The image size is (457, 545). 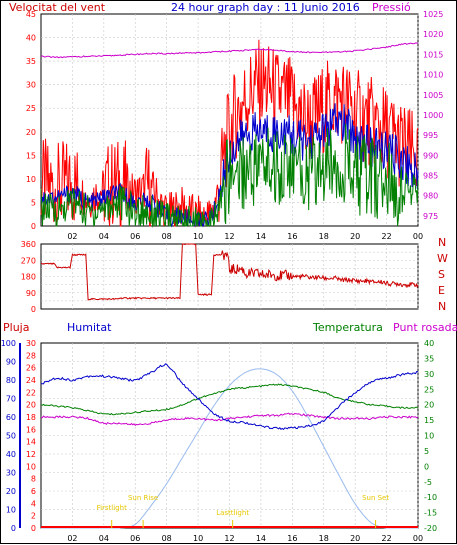 I want to click on pressure-title: Pressió, so click(x=391, y=7).